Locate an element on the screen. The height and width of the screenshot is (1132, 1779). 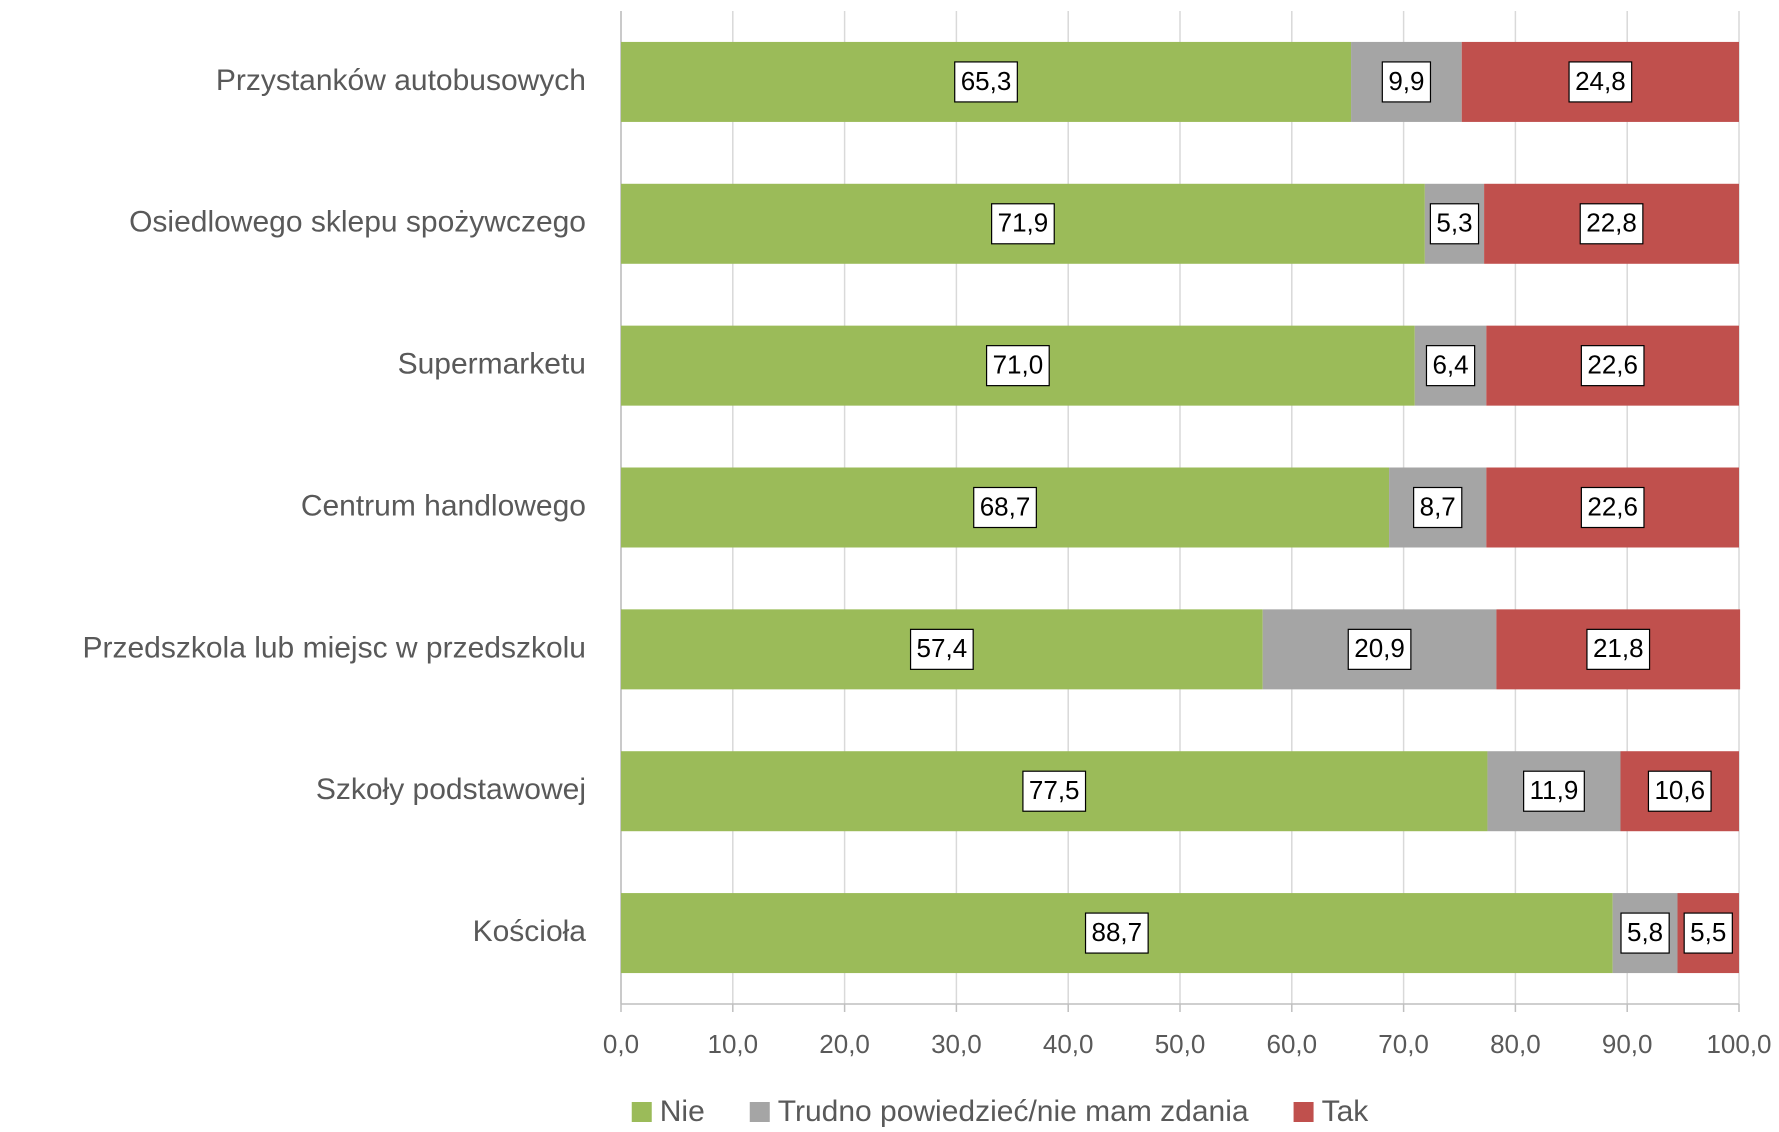
data-label: 20,9 is located at coordinates (1379, 648).